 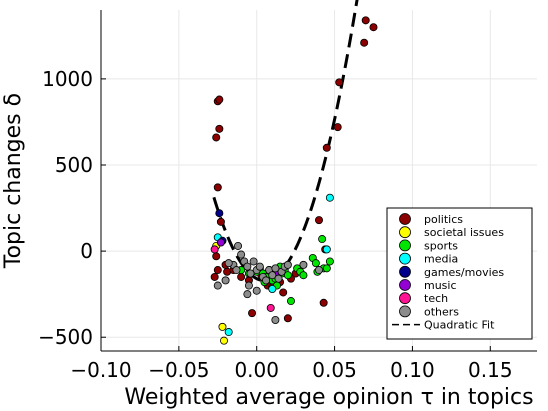 What do you see at coordinates (67, 79) in the screenshot?
I see `y-tick-label: 1000` at bounding box center [67, 79].